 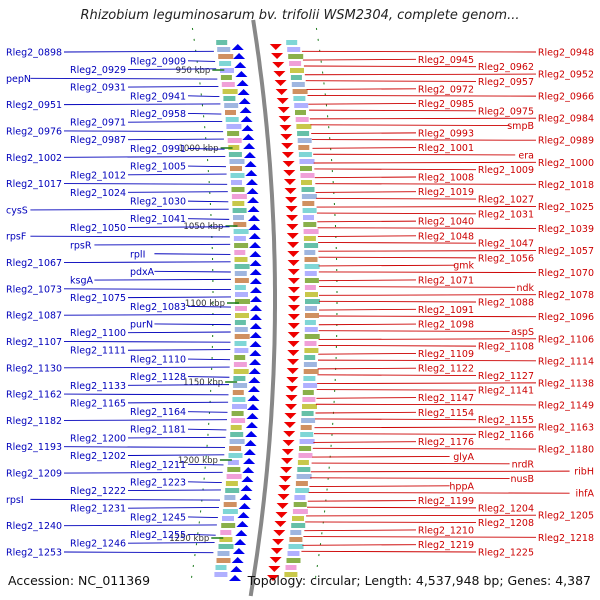 What do you see at coordinates (566, 317) in the screenshot?
I see `right-gene-label: Rleg2_1096` at bounding box center [566, 317].